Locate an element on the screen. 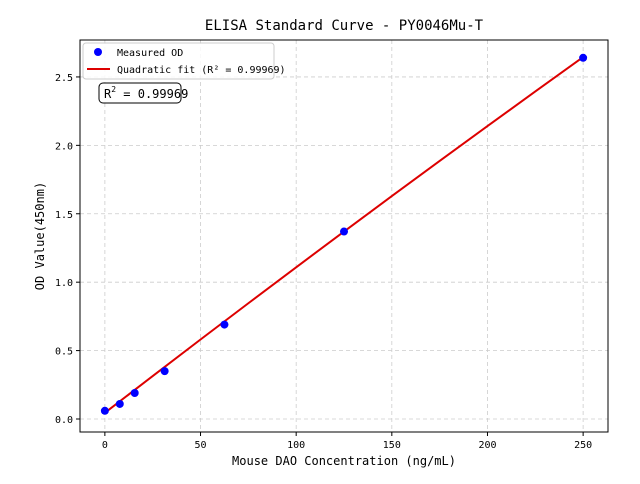  y-tick-label: 2.0 is located at coordinates (64, 146).